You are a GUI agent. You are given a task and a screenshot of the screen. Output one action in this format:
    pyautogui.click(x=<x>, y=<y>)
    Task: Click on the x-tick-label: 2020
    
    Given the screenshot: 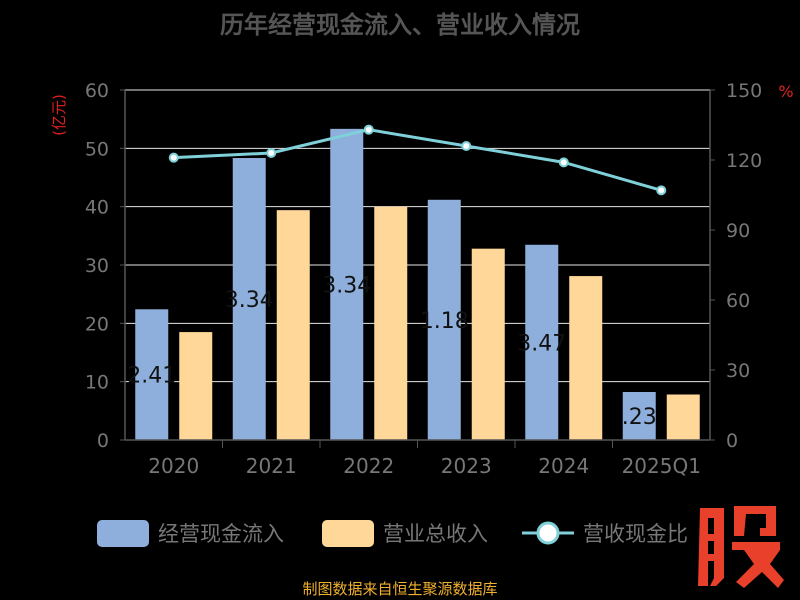 What is the action you would take?
    pyautogui.click(x=173, y=466)
    